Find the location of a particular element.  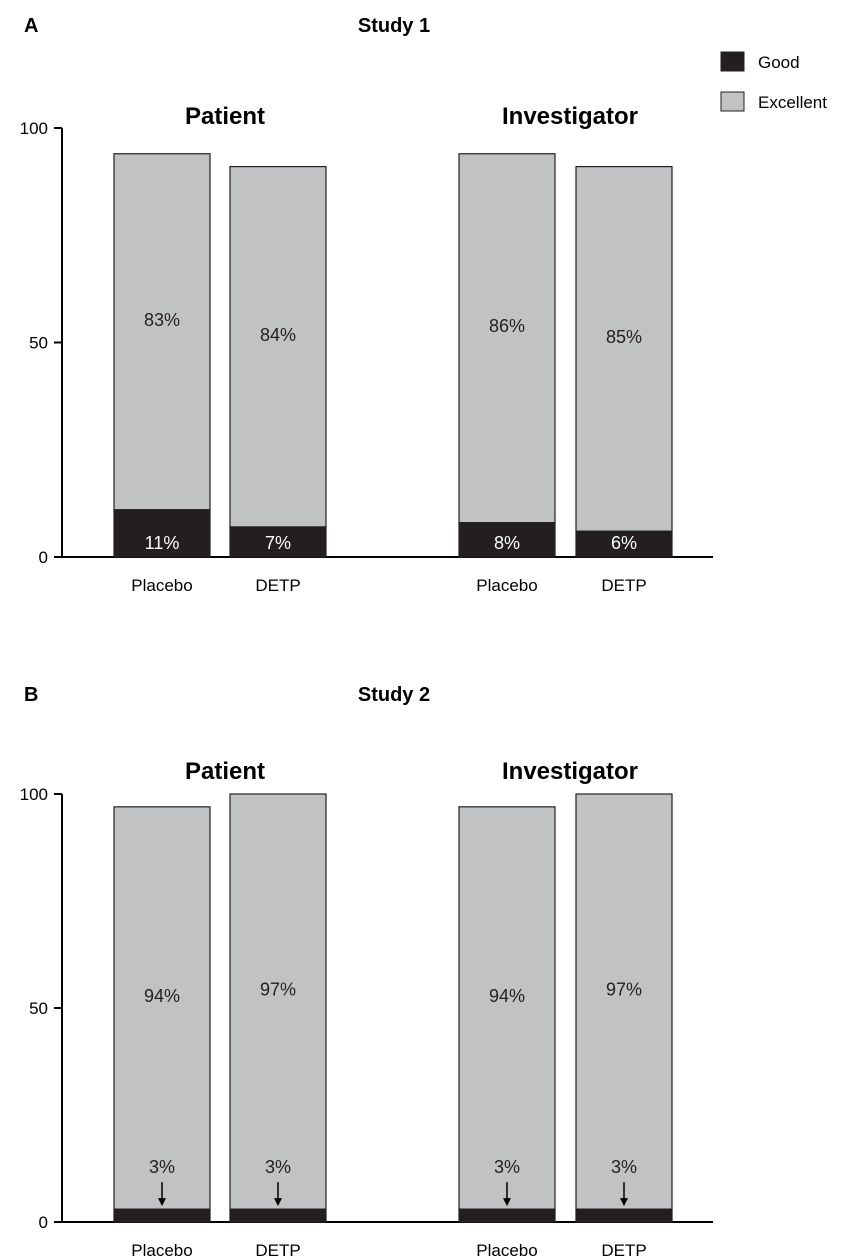

study-title-1: Study 1 is located at coordinates (394, 26).